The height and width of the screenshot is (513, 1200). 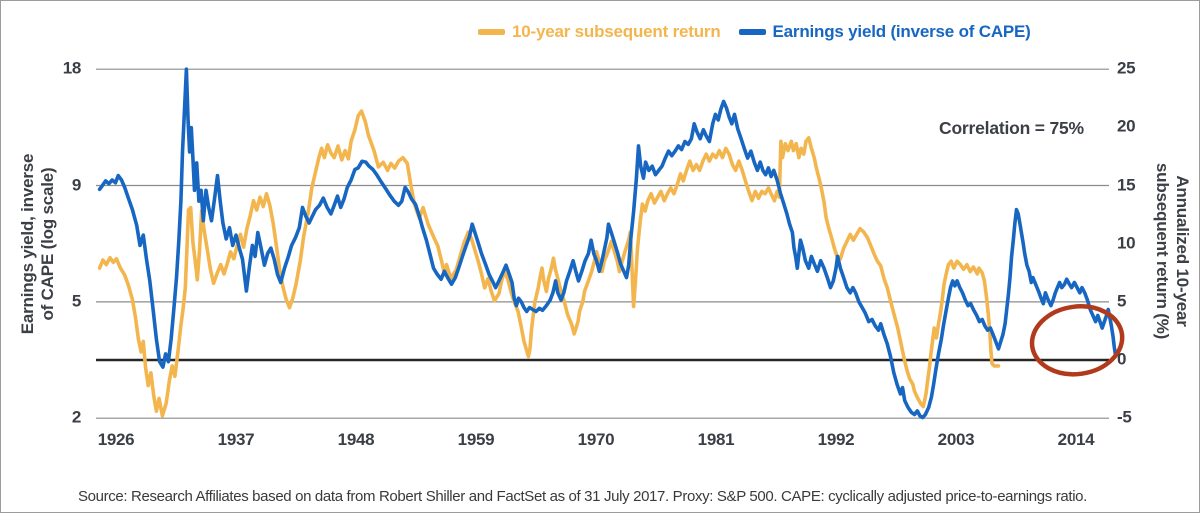 I want to click on correlation-label: Correlation = 75%, so click(x=1011, y=128).